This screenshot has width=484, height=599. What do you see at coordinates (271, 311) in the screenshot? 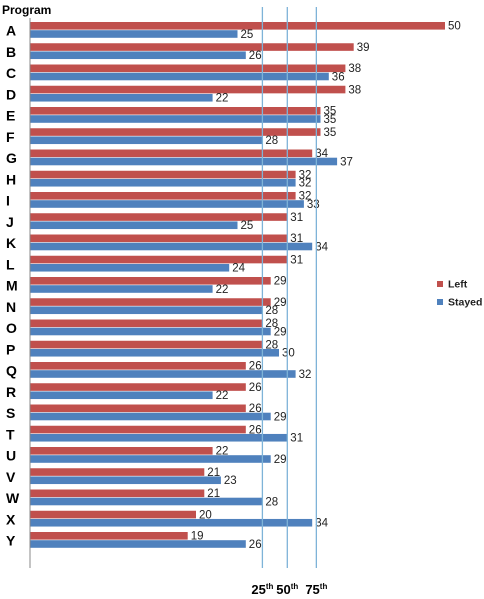
I see `value-label-stayed-N: 28` at bounding box center [271, 311].